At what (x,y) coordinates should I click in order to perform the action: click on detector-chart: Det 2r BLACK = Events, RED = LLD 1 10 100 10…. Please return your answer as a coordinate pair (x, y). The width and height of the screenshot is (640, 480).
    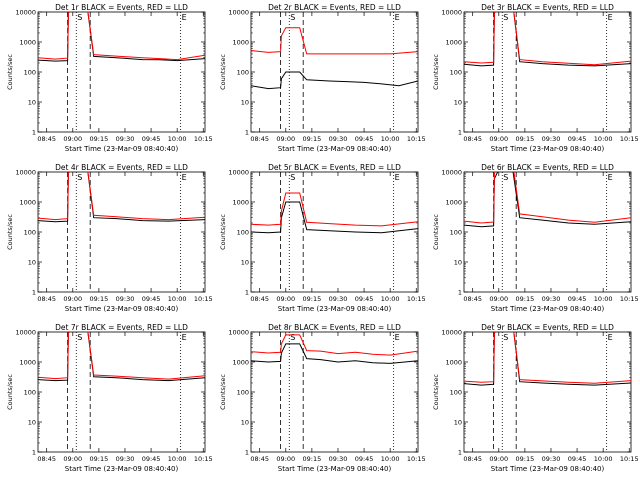
    Looking at the image, I should click on (322, 78).